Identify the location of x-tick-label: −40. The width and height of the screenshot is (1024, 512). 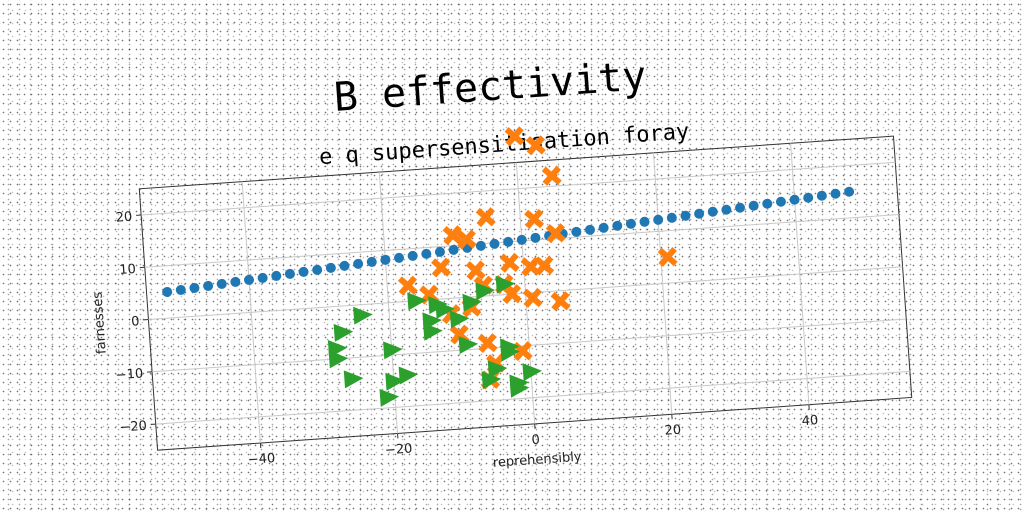
(261, 459).